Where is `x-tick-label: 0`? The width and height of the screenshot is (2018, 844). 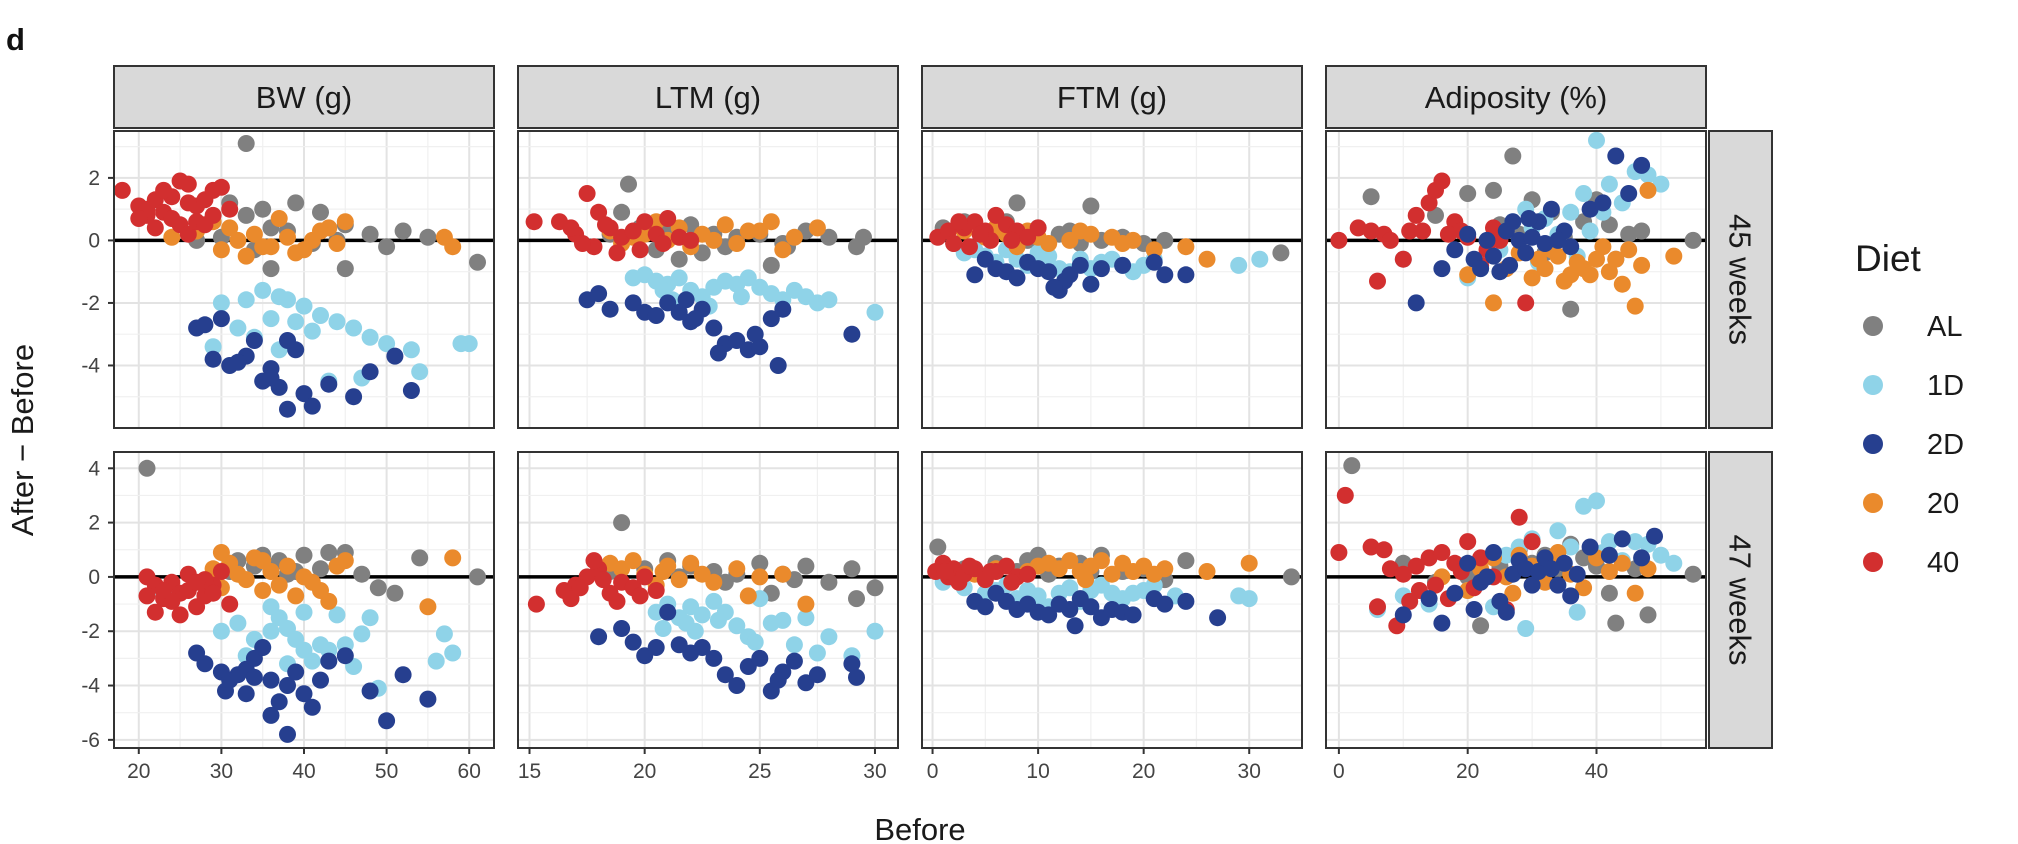 x-tick-label: 0 is located at coordinates (933, 771).